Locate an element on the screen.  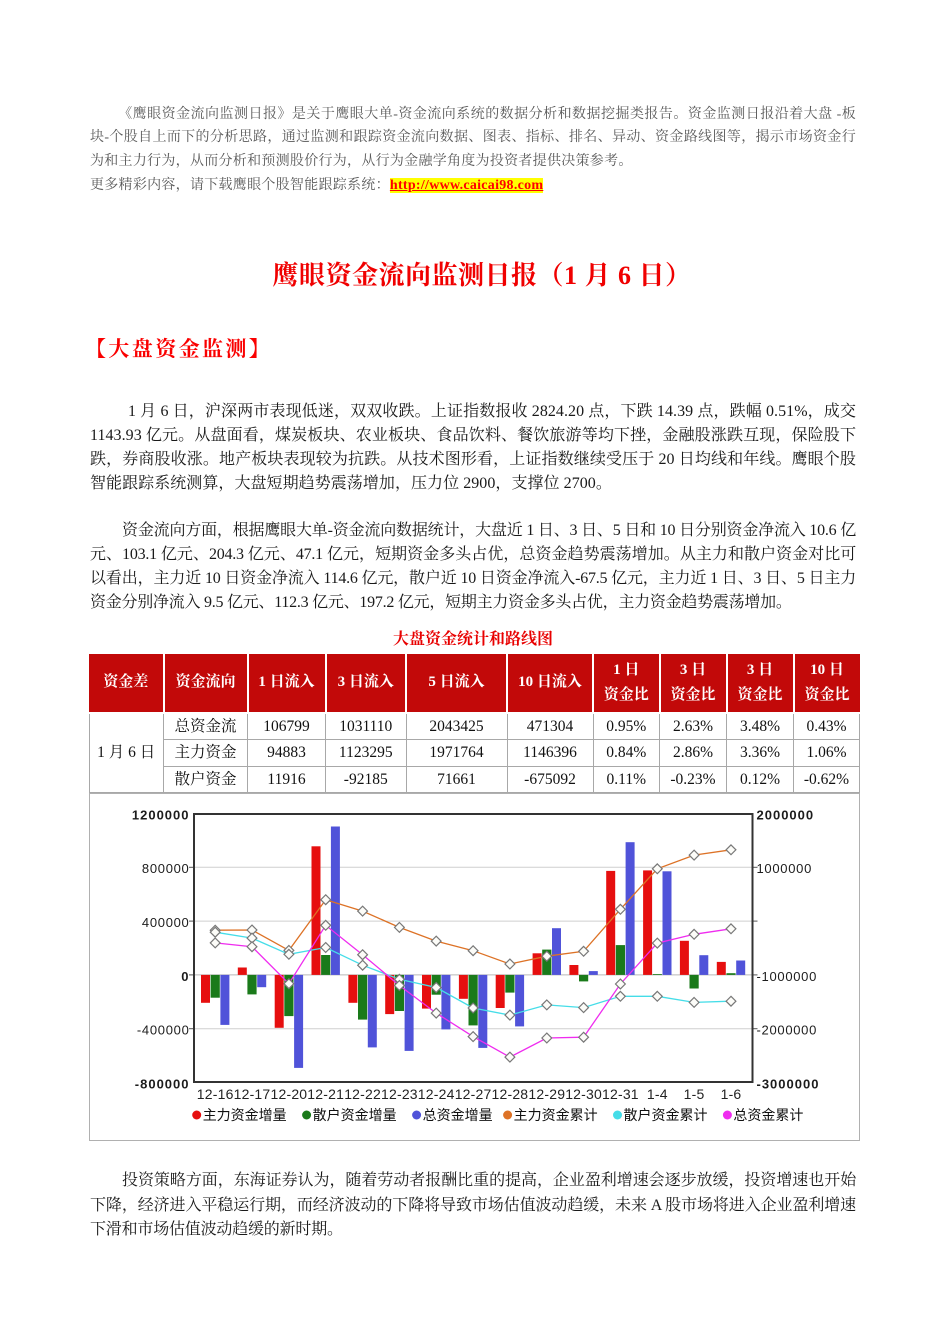
svg-text: 400000 is located at coordinates (165, 922).